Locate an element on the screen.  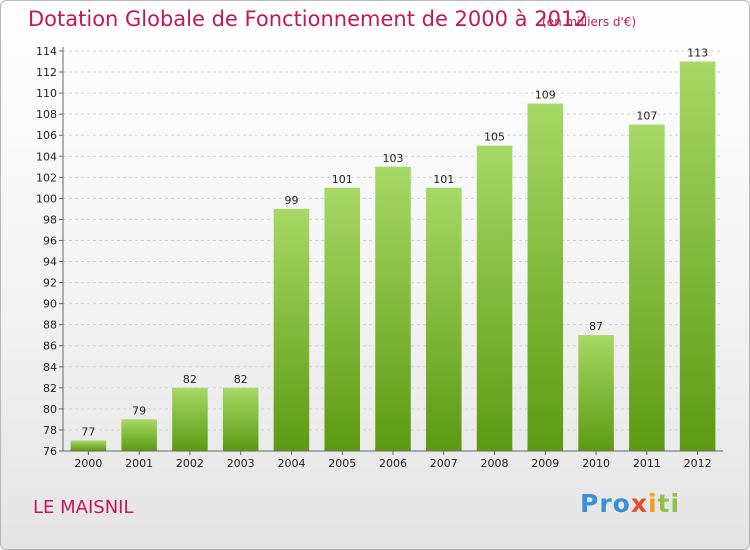
y-tick-label: 78 is located at coordinates (50, 430).